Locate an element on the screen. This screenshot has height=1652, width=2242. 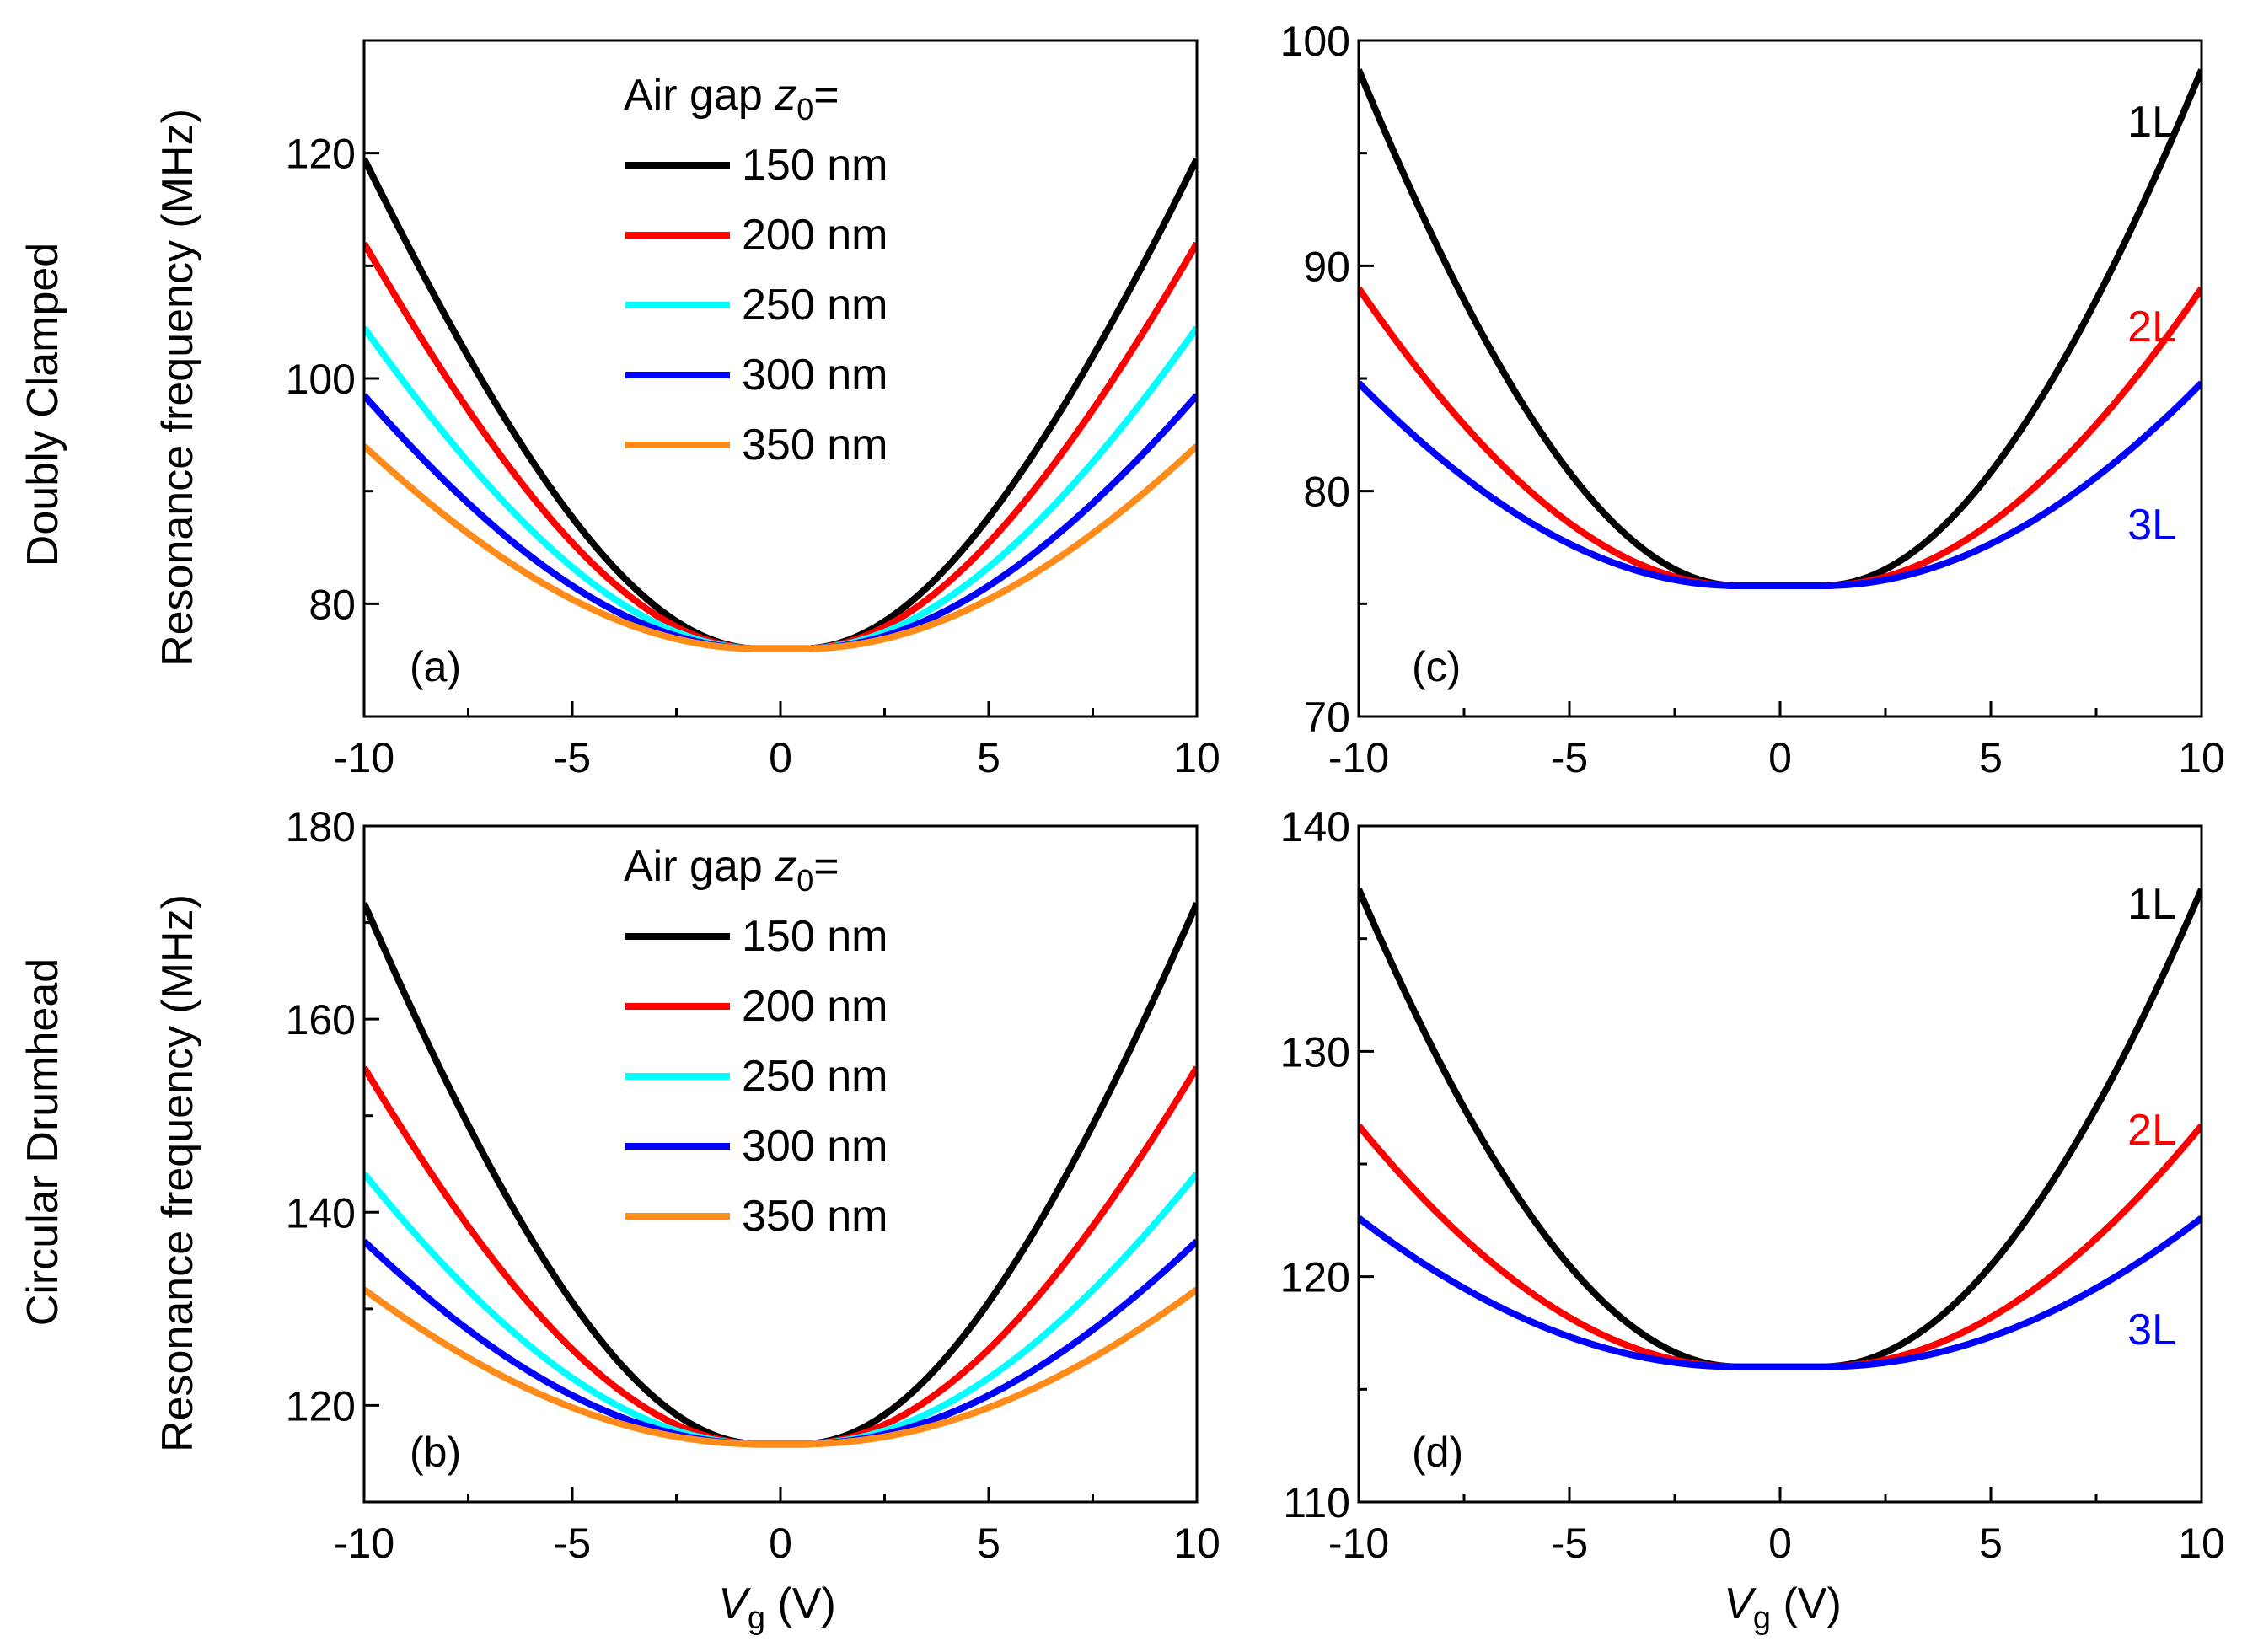
y-tick-label: 110 is located at coordinates (1316, 1502).